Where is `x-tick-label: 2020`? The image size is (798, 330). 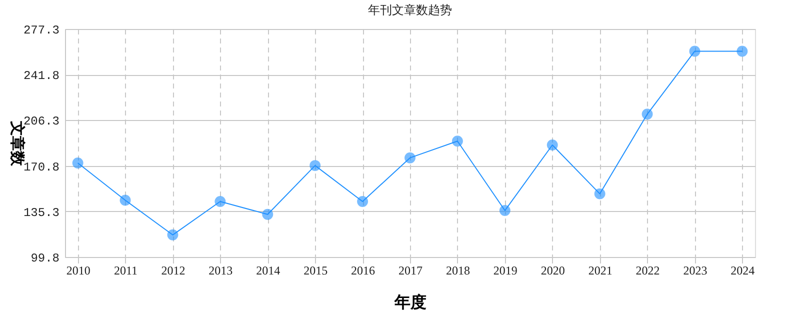
x-tick-label: 2020 is located at coordinates (552, 271).